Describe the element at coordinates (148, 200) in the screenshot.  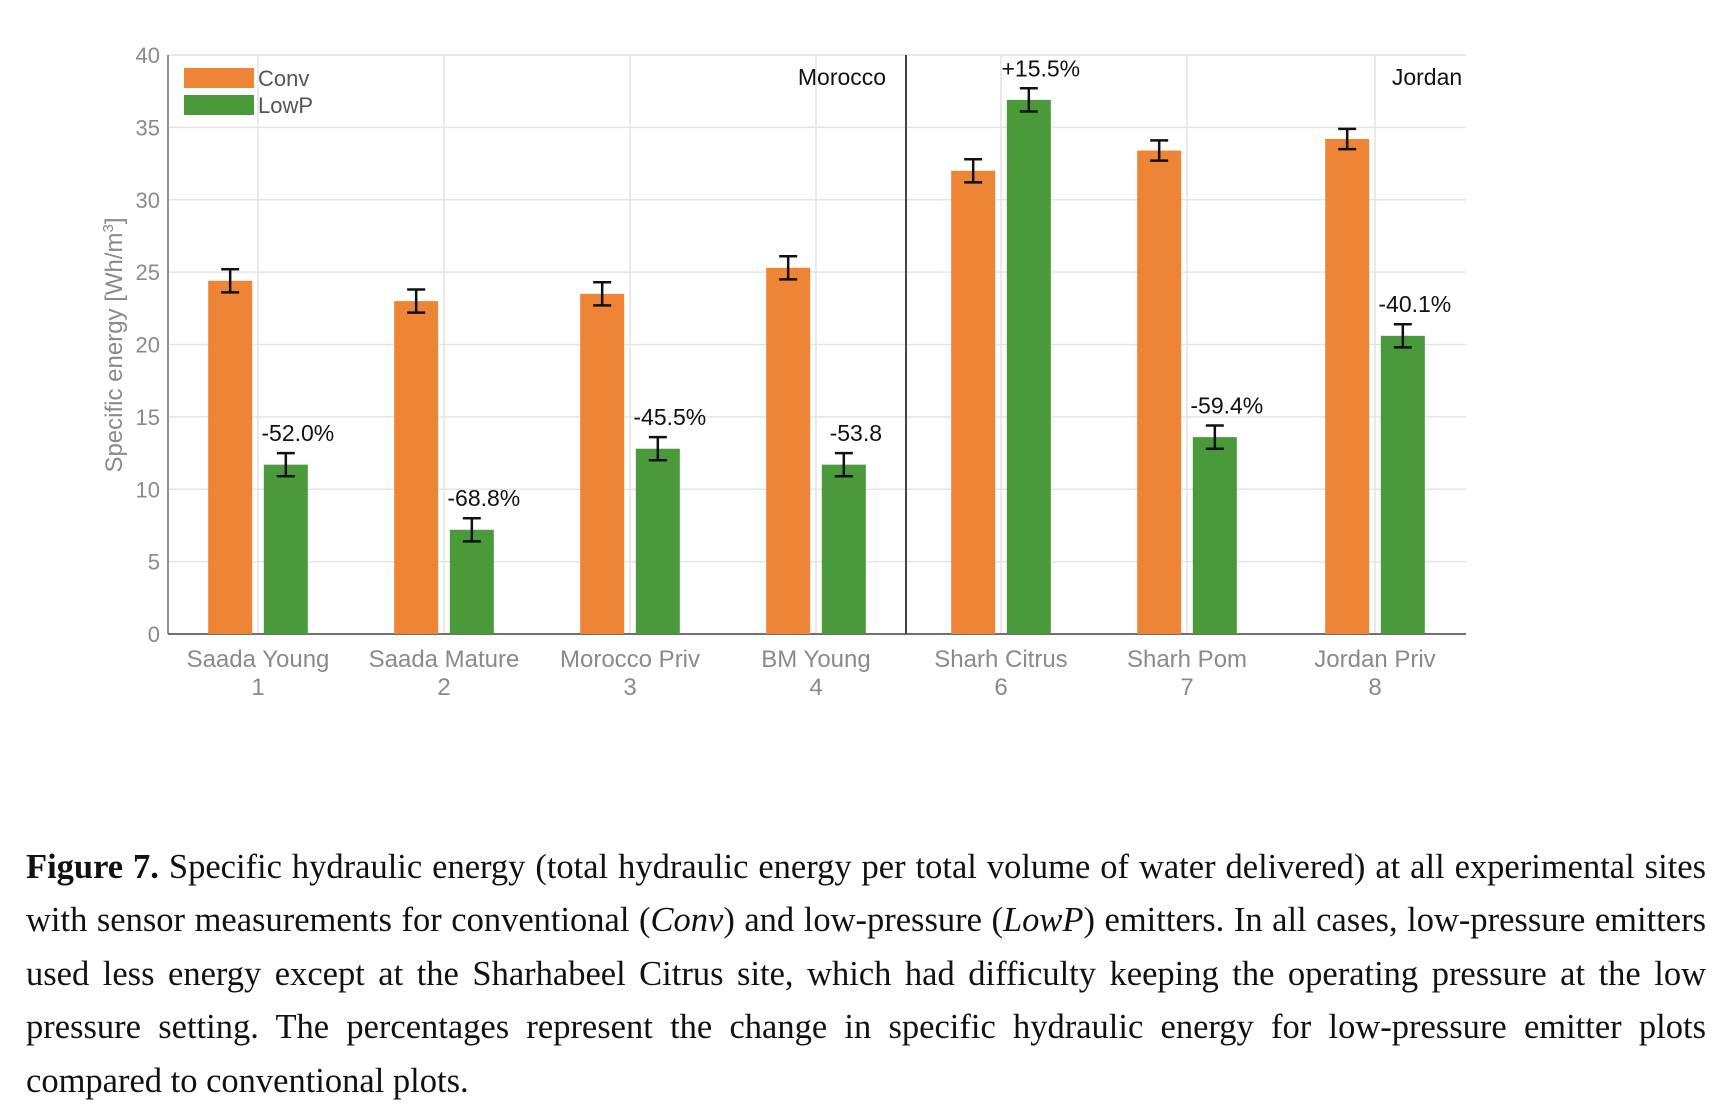
I see `y-tick-label: 30` at that location.